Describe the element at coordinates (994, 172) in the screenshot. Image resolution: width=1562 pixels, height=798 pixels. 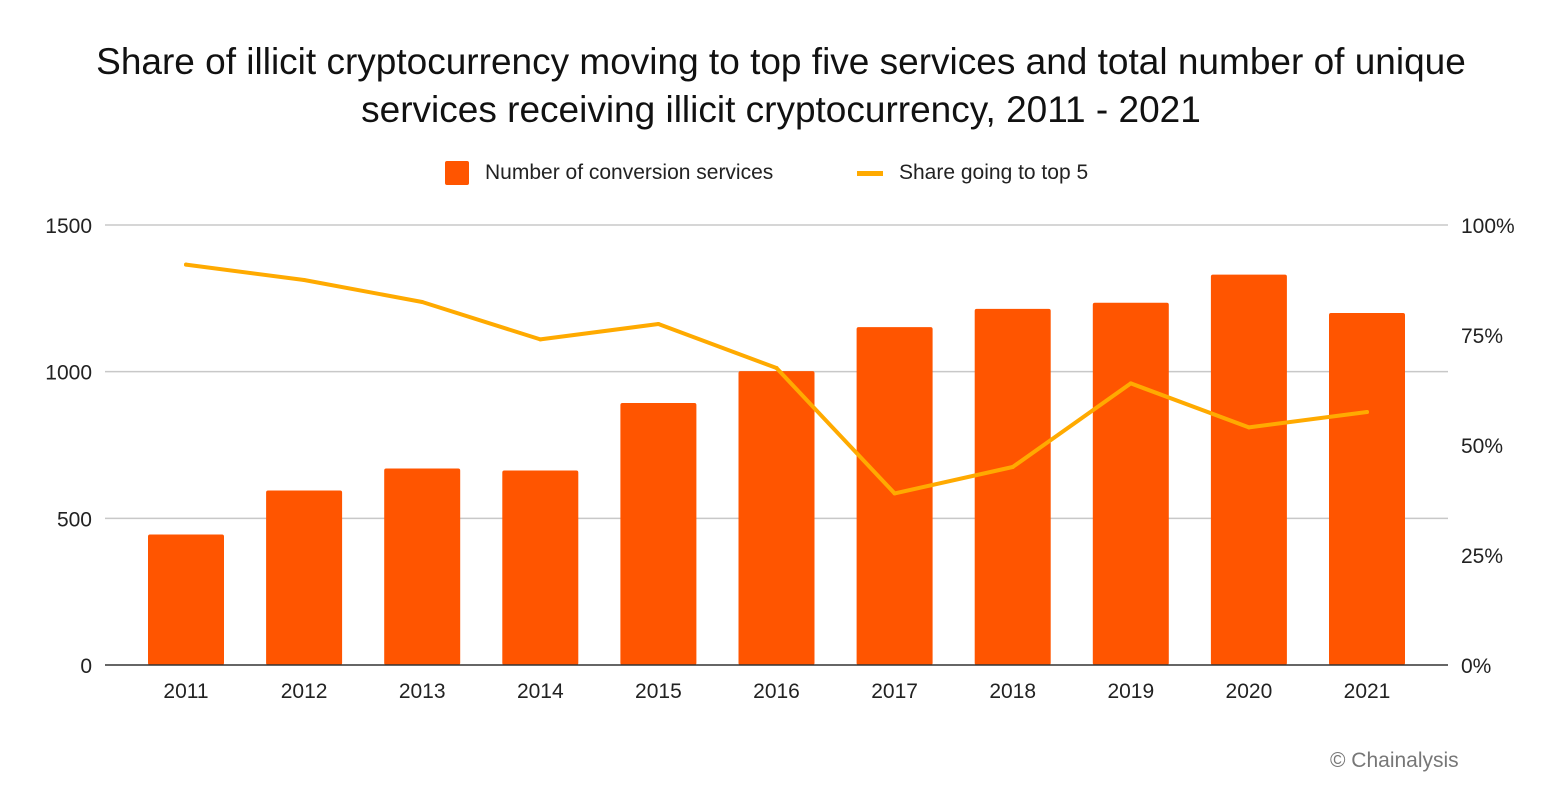
I see `legend-label-line: Share going to top 5` at that location.